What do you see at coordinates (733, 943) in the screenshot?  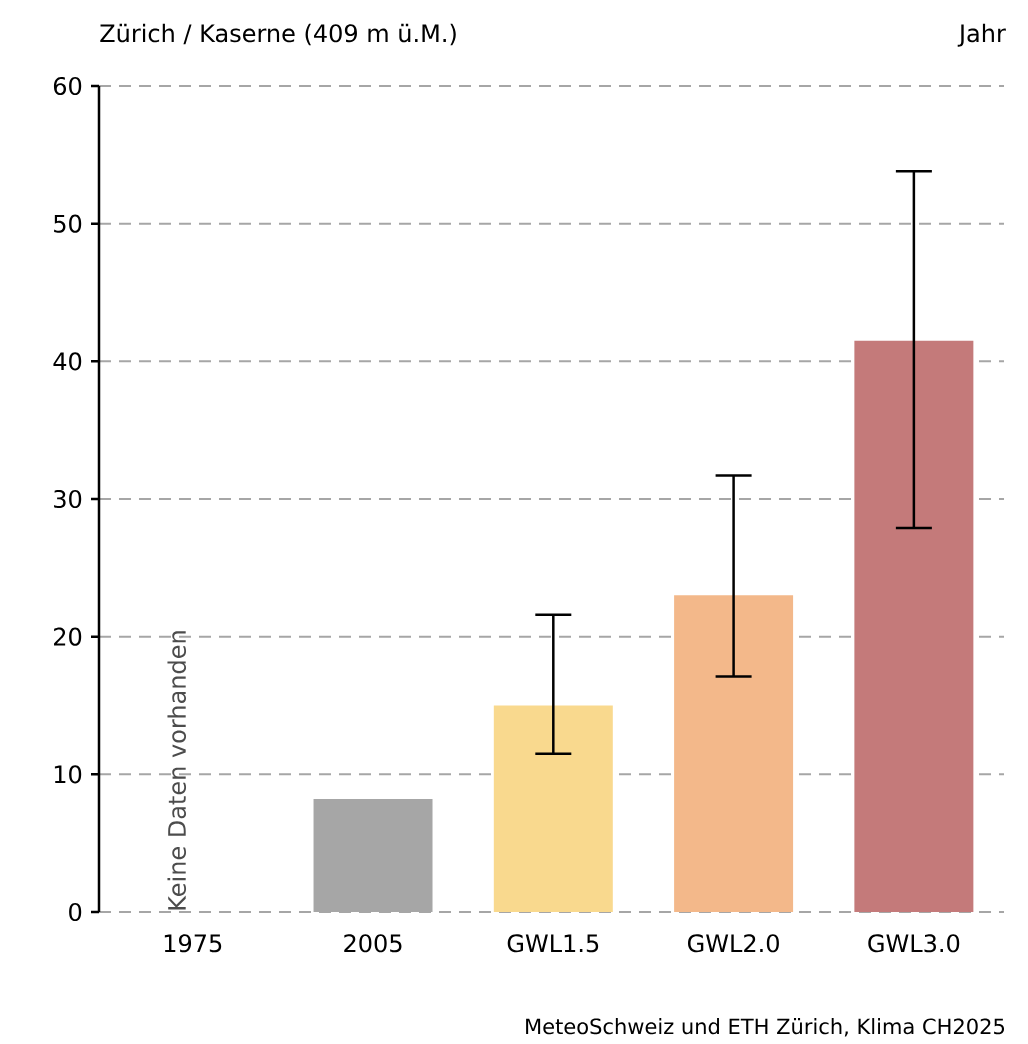 I see `x-tick-label: GWL2.0` at bounding box center [733, 943].